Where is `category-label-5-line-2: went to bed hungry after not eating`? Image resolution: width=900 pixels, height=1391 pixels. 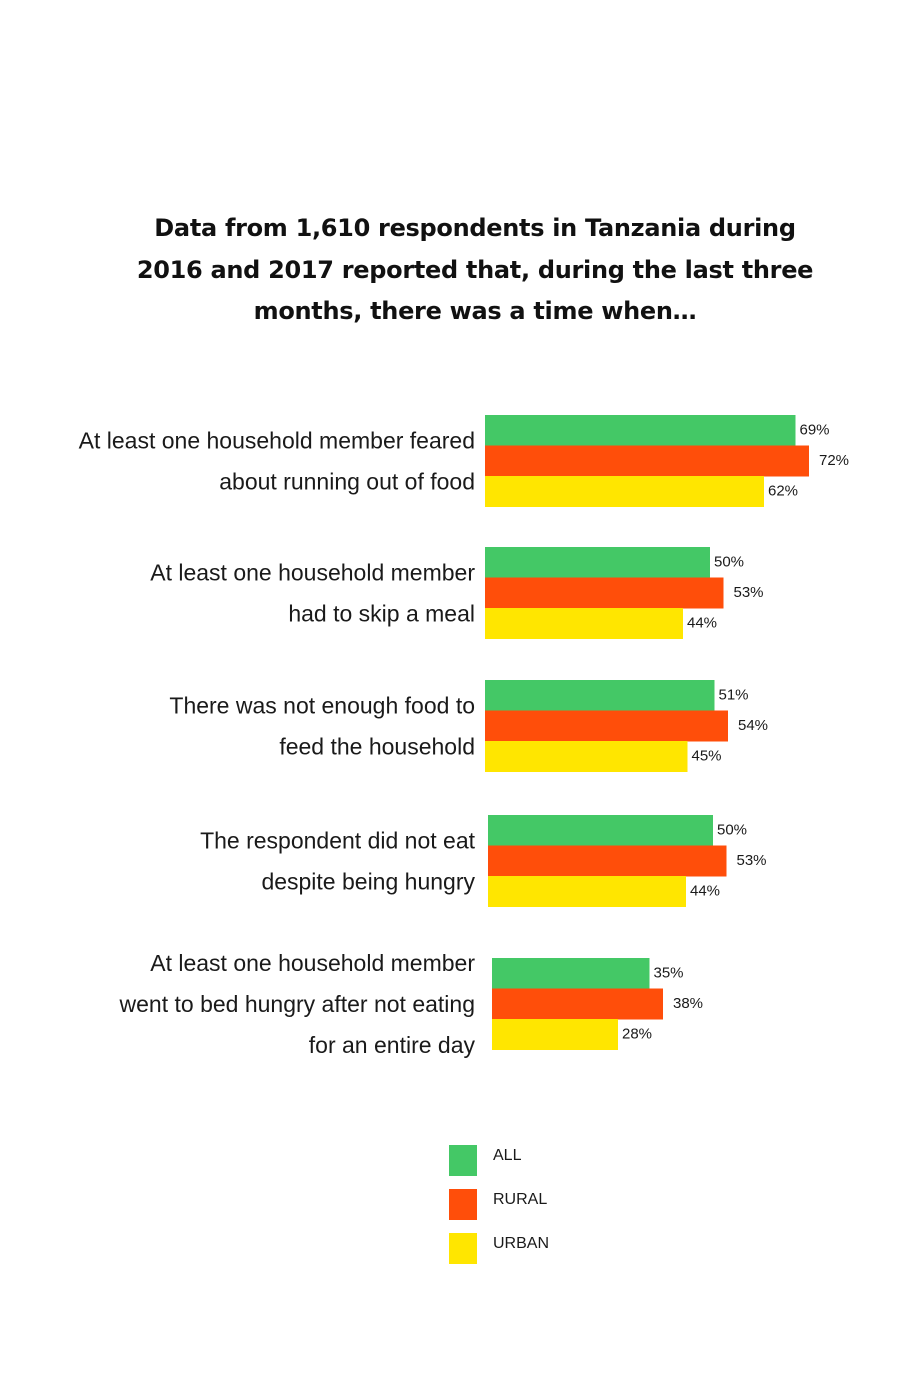
category-label-5-line-2: went to bed hungry after not eating is located at coordinates (297, 1004).